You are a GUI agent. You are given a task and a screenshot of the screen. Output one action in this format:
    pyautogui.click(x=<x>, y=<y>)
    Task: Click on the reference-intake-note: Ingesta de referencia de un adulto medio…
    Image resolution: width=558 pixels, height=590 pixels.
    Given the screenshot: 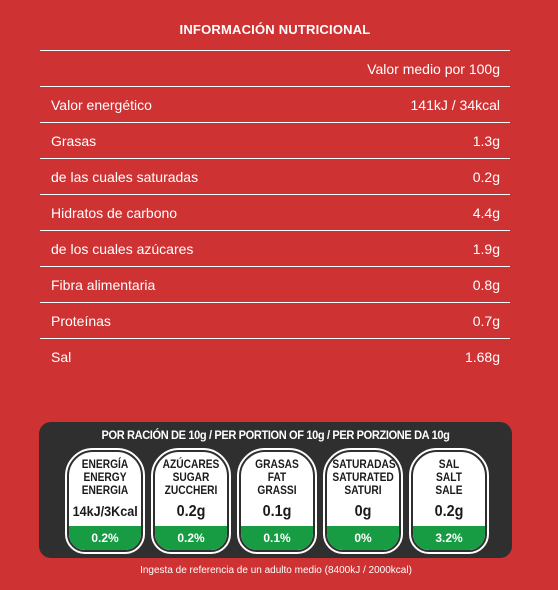 What is the action you would take?
    pyautogui.click(x=276, y=570)
    